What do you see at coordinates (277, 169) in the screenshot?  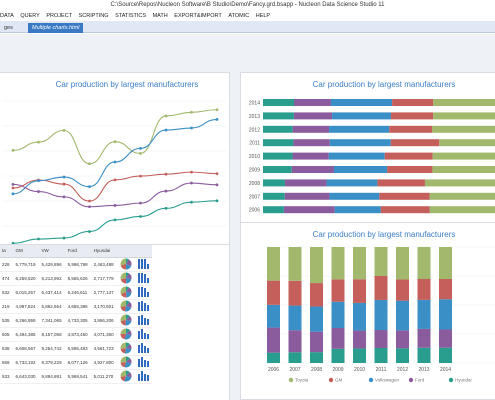 I see `bar-segment-2009-hyundai` at bounding box center [277, 169].